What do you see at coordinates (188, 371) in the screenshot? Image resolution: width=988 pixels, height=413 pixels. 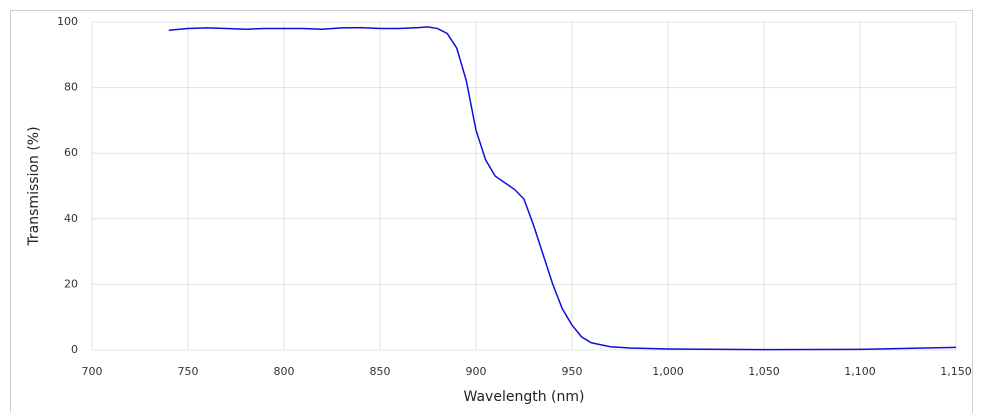 I see `x-tick-label: 750` at bounding box center [188, 371].